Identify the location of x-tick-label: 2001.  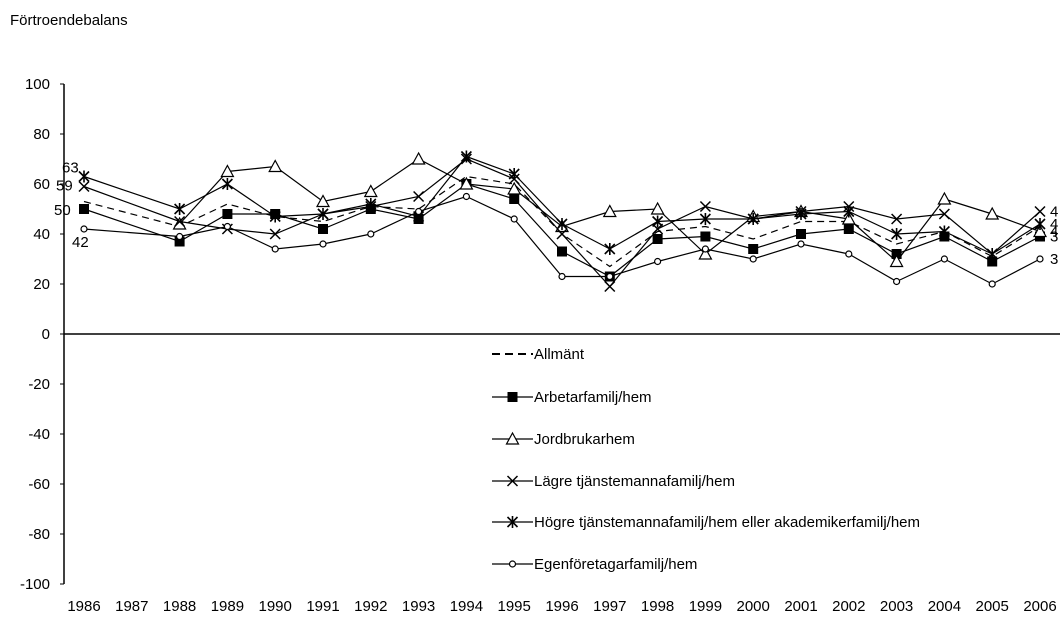
(800, 606).